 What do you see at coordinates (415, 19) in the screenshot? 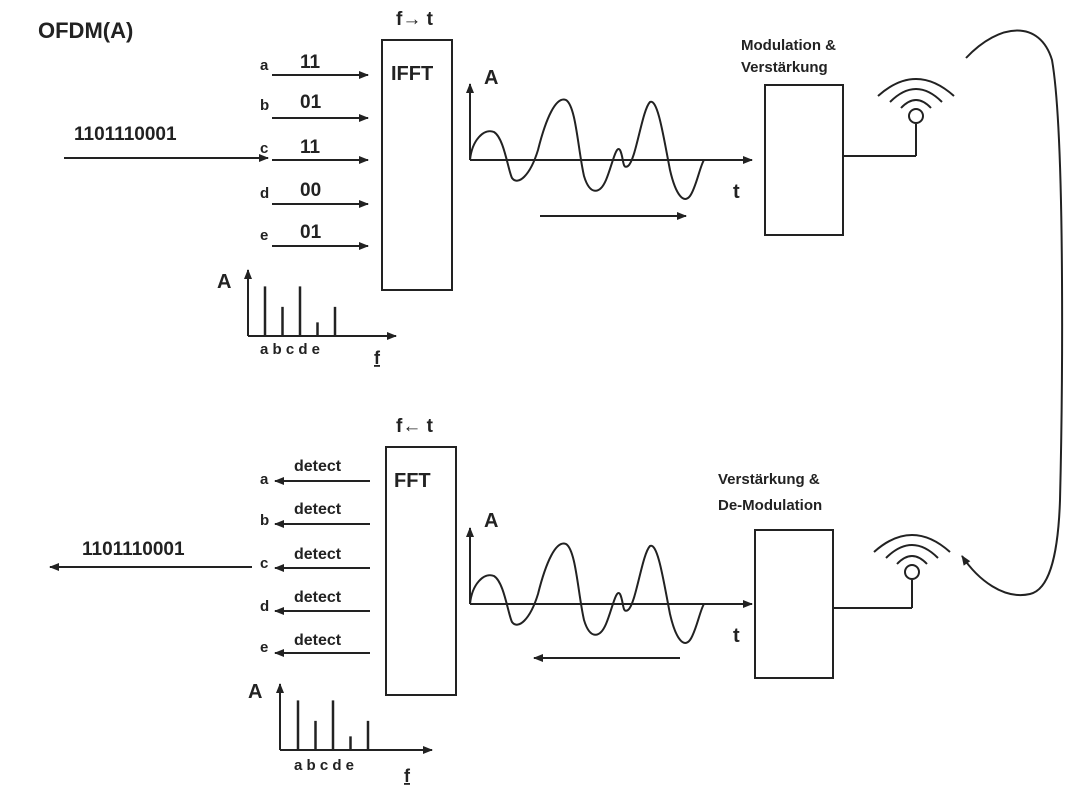
I see `tx-transform-label: f→ t` at bounding box center [415, 19].